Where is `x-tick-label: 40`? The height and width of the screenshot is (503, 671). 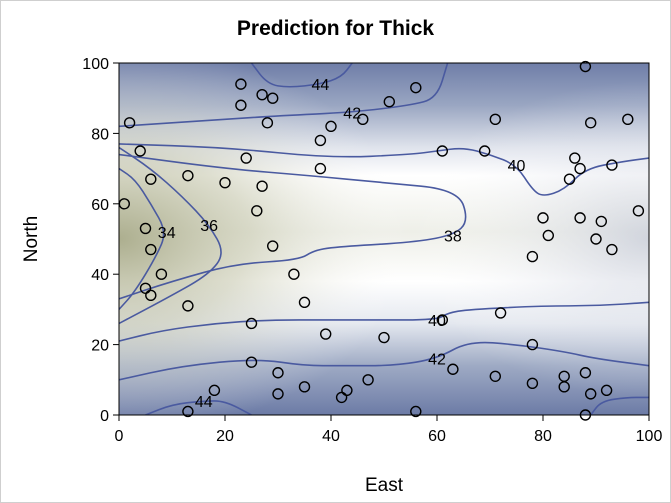
x-tick-label: 40 is located at coordinates (331, 436).